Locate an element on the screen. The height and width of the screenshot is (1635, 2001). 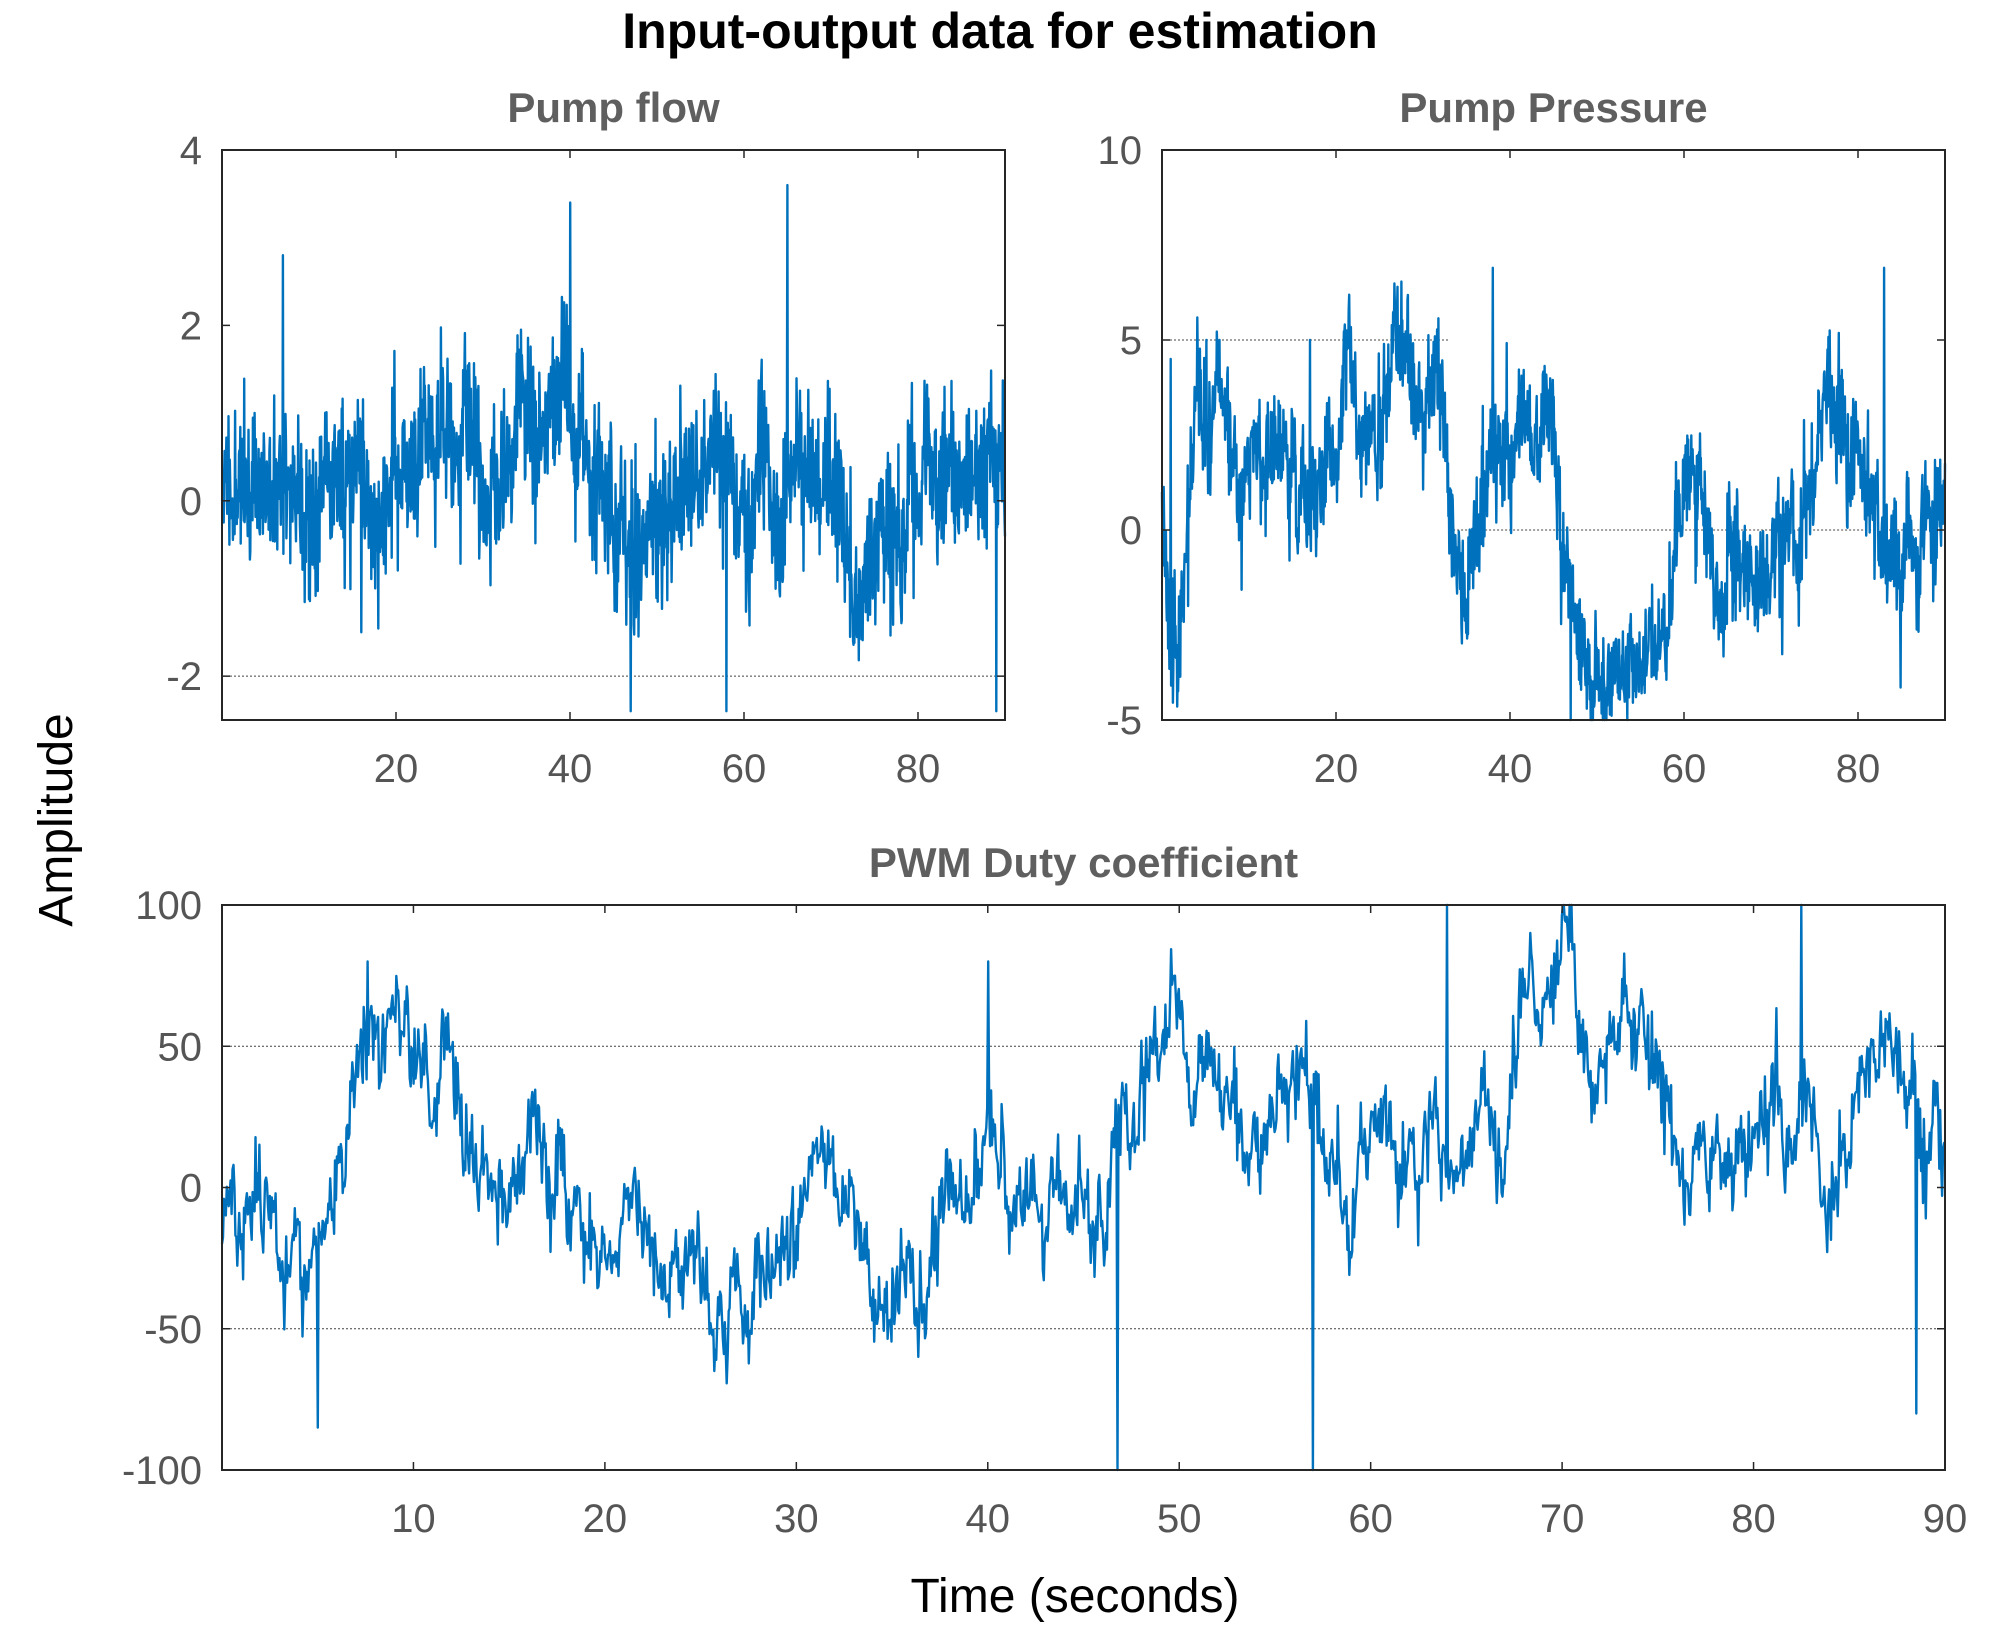
figure-title: Input-output data for estimation is located at coordinates (999, 31).